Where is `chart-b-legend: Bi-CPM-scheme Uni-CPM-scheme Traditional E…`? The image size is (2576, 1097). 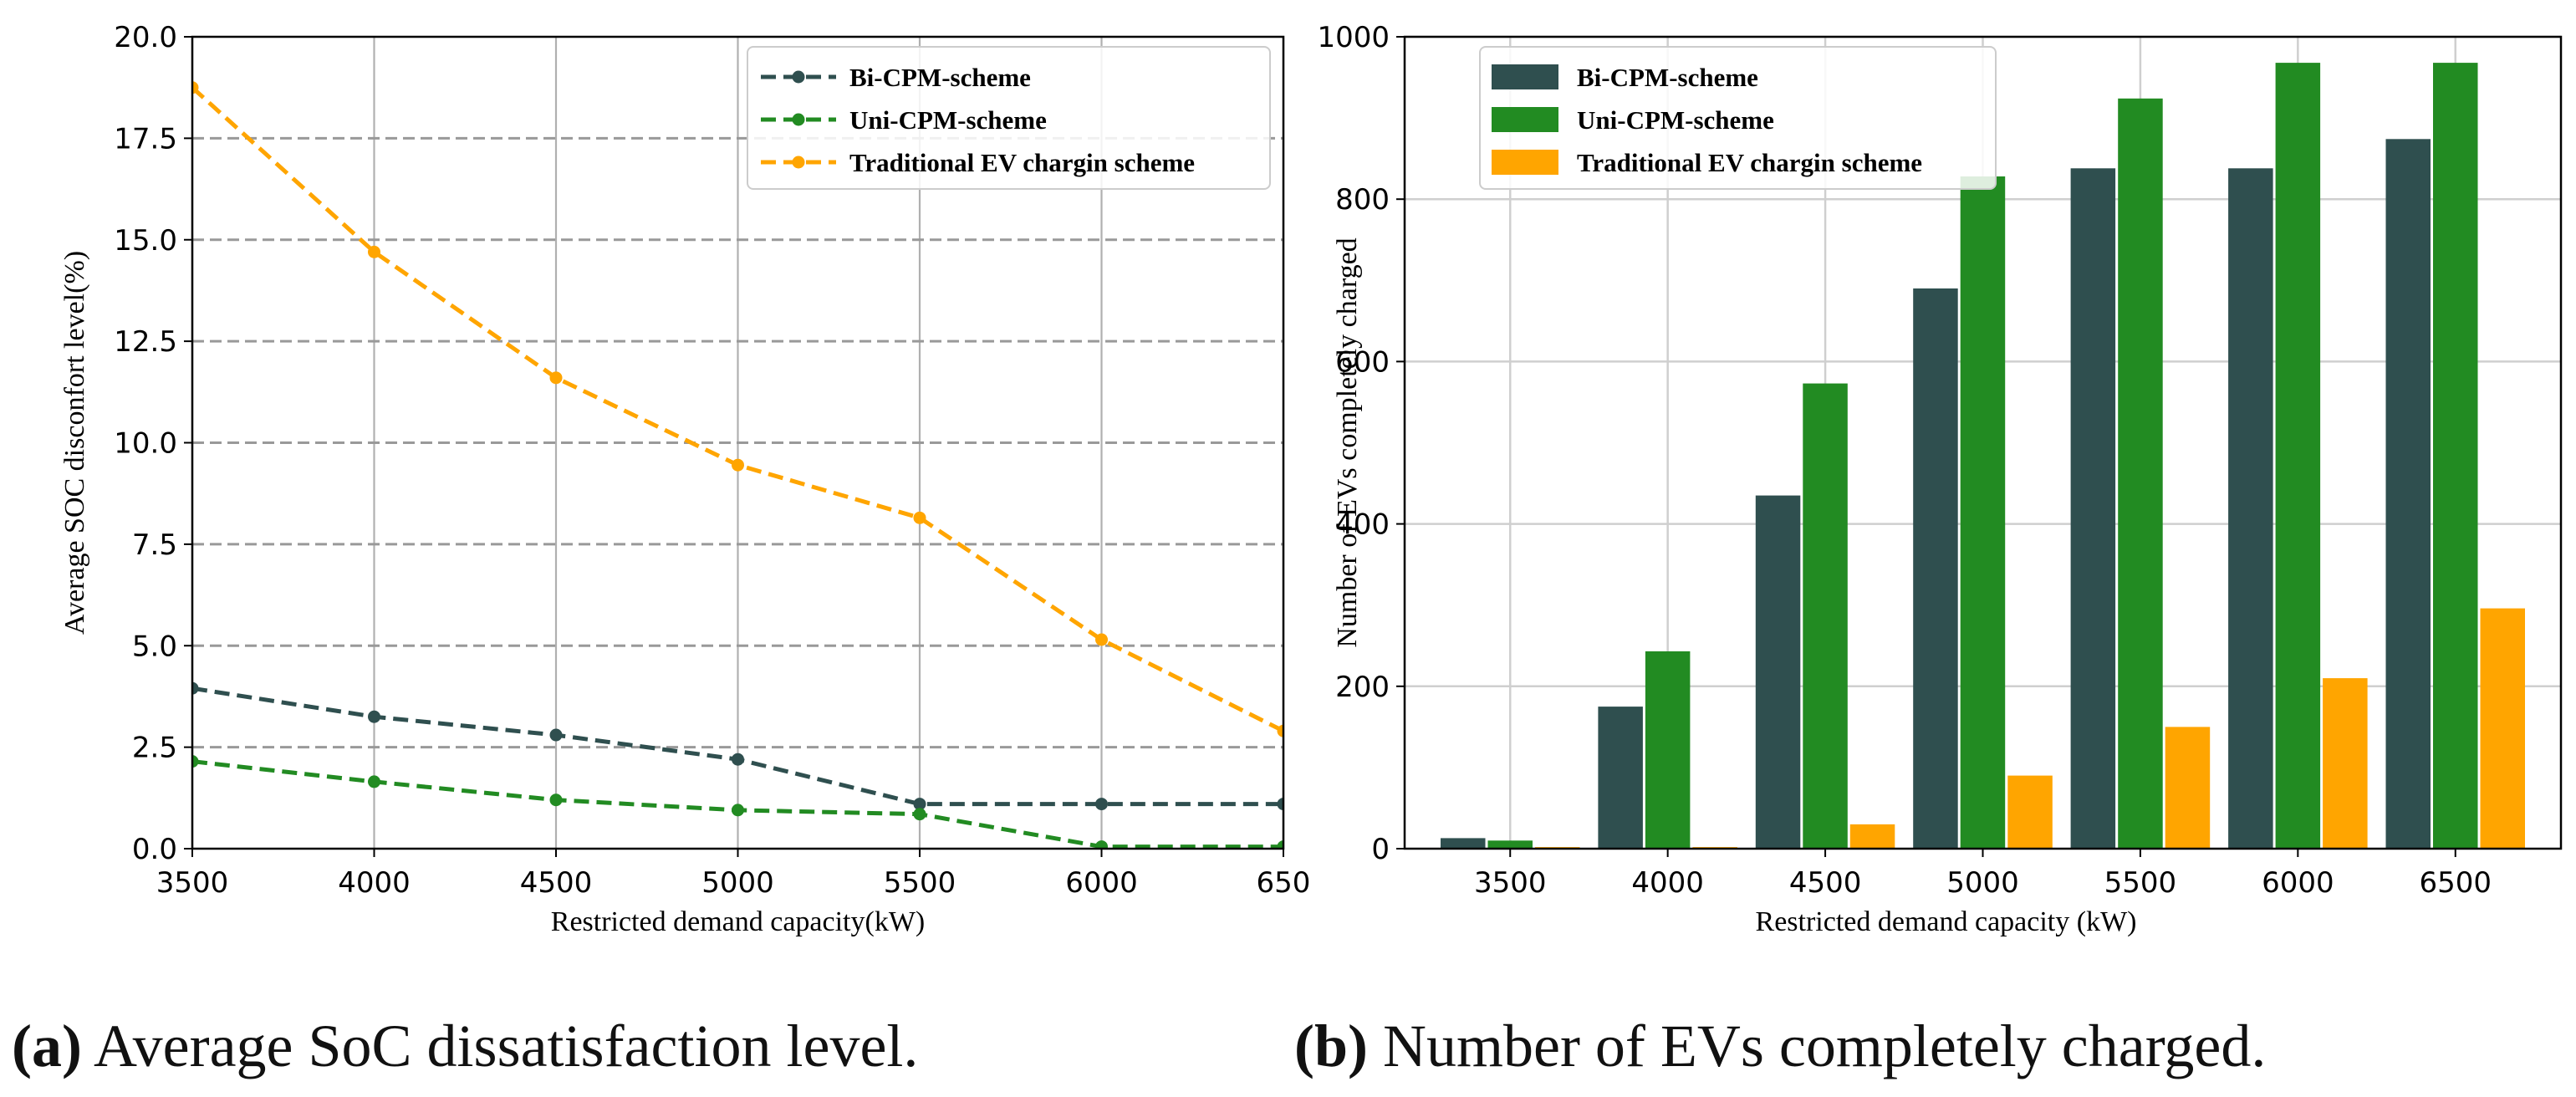 chart-b-legend: Bi-CPM-scheme Uni-CPM-scheme Traditional E… is located at coordinates (1738, 118).